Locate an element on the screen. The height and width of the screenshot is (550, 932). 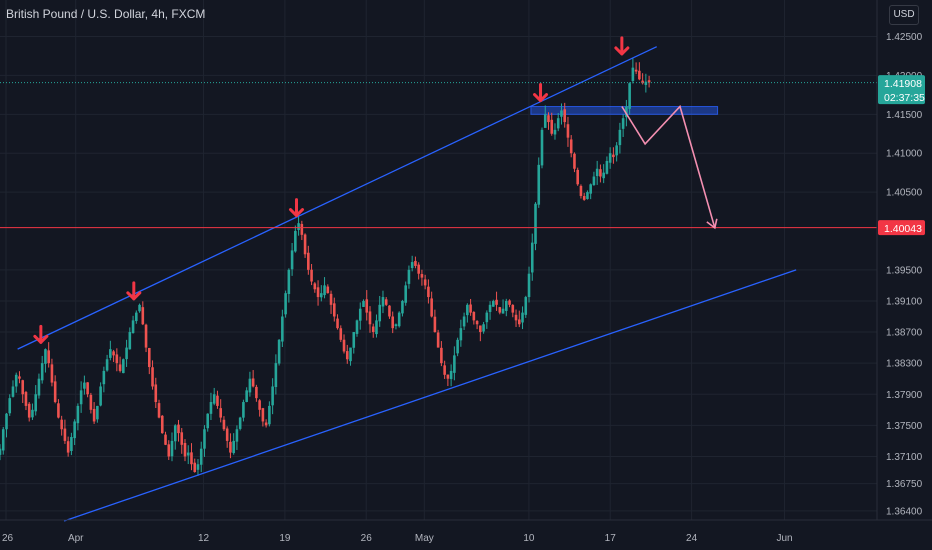
y-tick-label: 1.41500 is located at coordinates (904, 115).